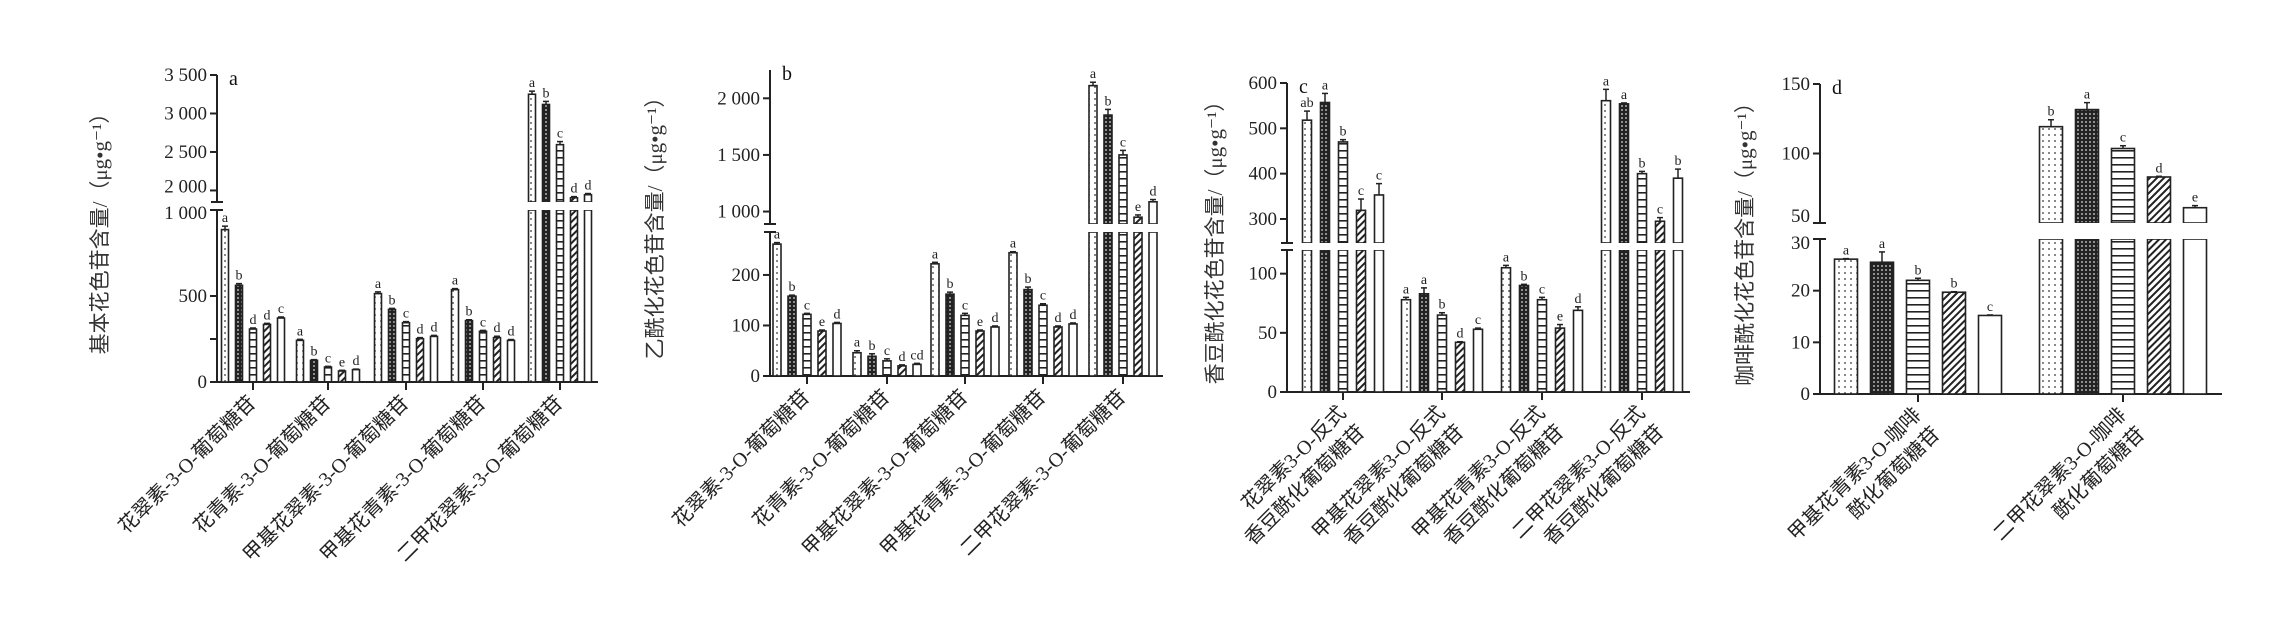 This screenshot has width=2291, height=632. I want to click on x-category-label: 花翠素-3-O-葡萄糖苷, so click(741, 458).